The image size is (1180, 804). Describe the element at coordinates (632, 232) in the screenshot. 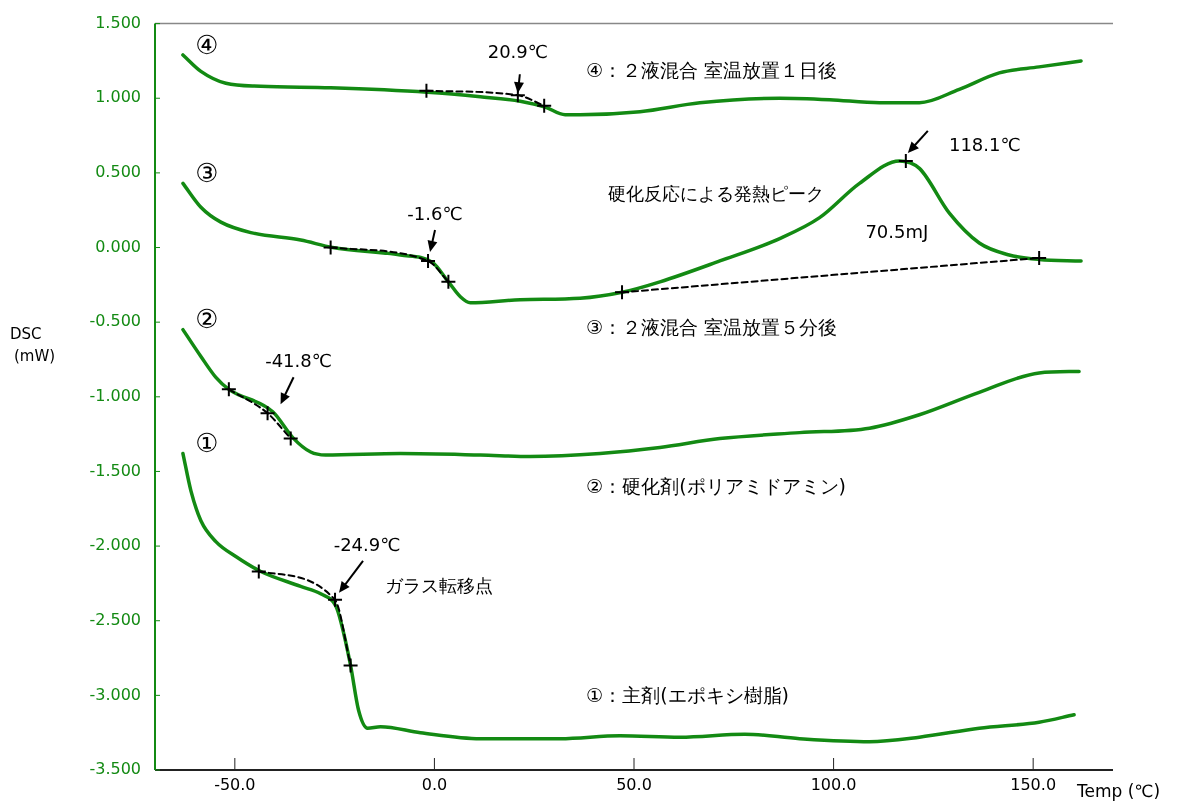

I see `line-series` at that location.